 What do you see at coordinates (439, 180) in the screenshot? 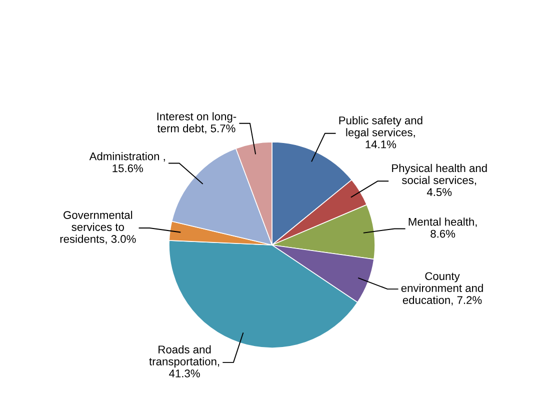
I see `slice-label: Physical health and social services, 4.5%` at bounding box center [439, 180].